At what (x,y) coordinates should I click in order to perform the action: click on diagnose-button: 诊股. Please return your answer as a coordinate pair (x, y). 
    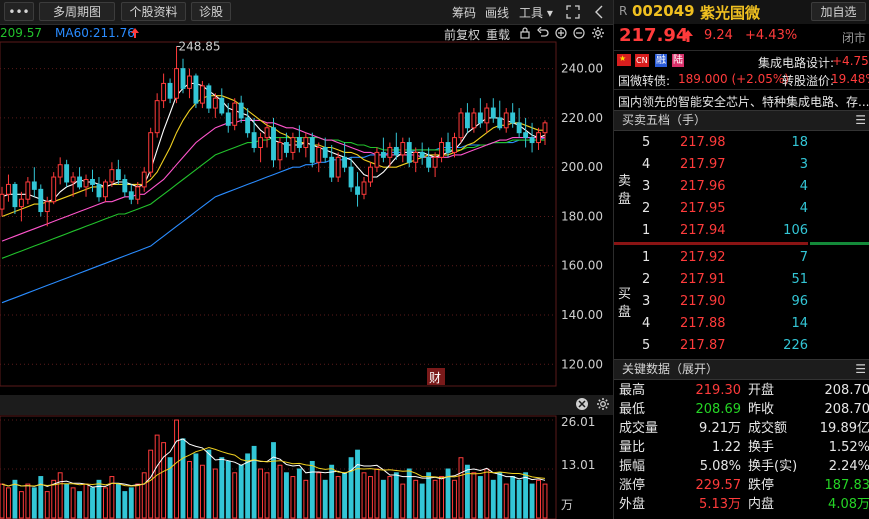
    Looking at the image, I should click on (211, 11).